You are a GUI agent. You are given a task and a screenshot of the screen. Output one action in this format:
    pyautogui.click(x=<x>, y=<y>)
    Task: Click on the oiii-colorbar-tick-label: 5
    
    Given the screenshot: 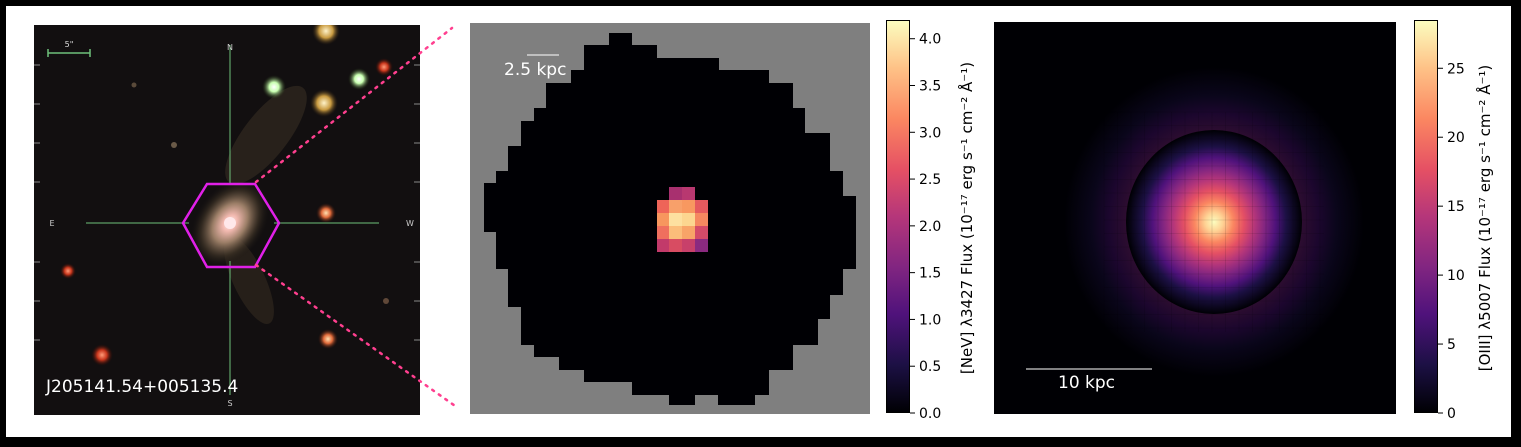 What is the action you would take?
    pyautogui.click(x=1451, y=345)
    